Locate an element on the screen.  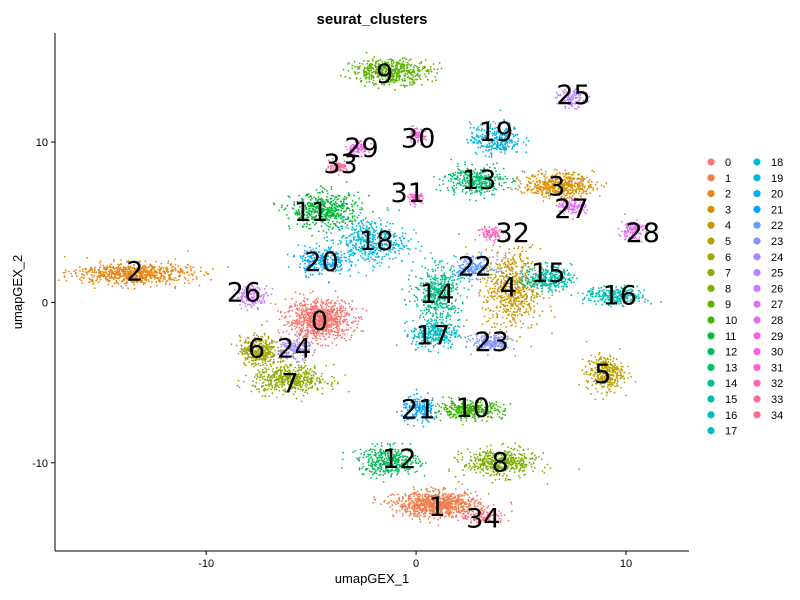
cluster-label-22: 22 is located at coordinates (475, 267).